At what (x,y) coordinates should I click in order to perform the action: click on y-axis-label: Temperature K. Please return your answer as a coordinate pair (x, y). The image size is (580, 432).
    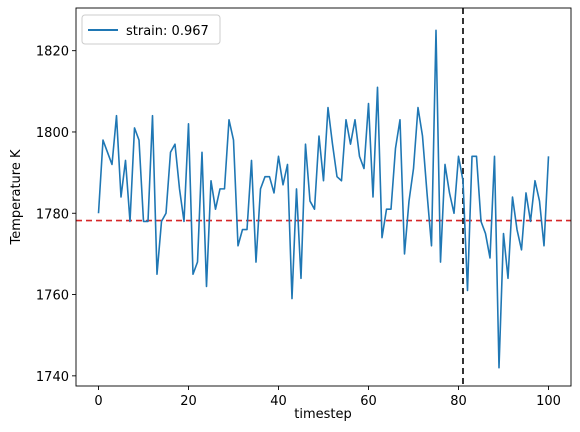
    Looking at the image, I should click on (16, 197).